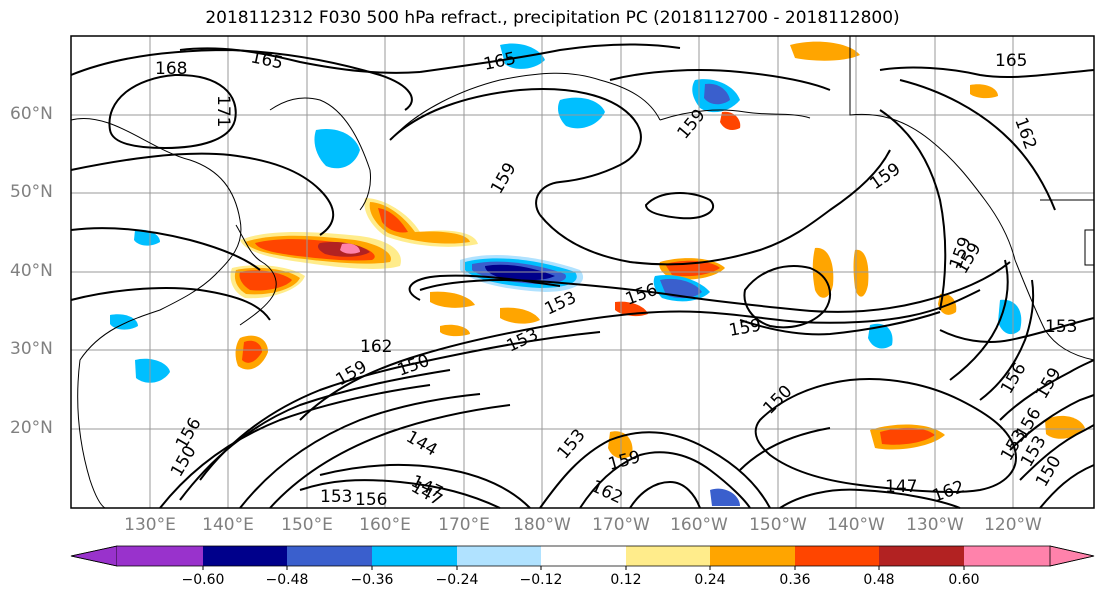 The image size is (1105, 601). What do you see at coordinates (542, 525) in the screenshot?
I see `lon-label: 180°W` at bounding box center [542, 525].